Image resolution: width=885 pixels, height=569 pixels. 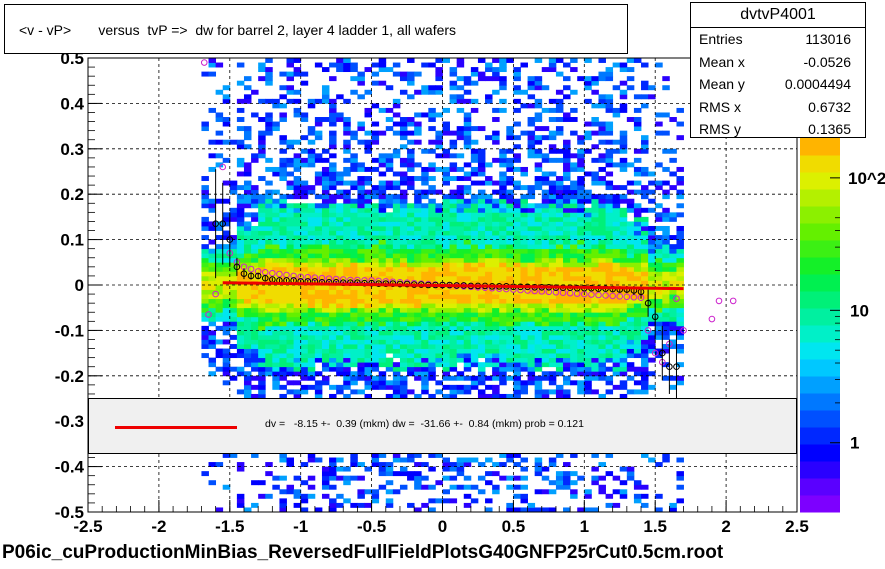 What do you see at coordinates (820, 419) in the screenshot?
I see `palette-swatch` at bounding box center [820, 419].